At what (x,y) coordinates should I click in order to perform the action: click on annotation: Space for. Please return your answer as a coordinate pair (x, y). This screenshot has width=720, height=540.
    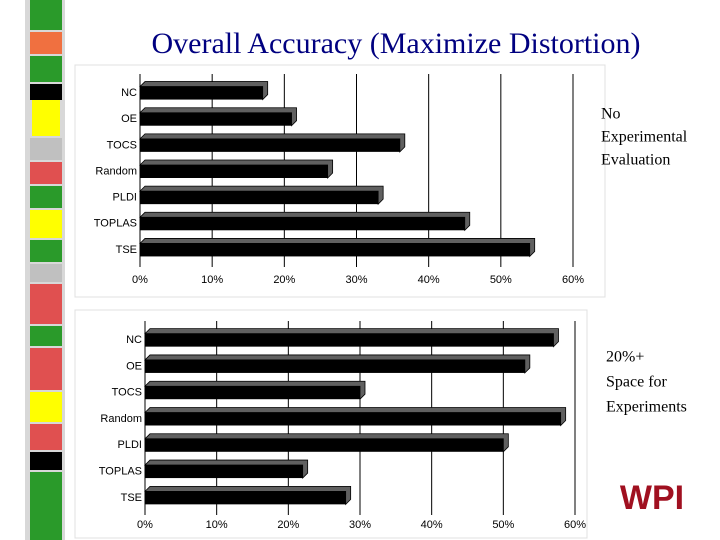
    Looking at the image, I should click on (637, 382).